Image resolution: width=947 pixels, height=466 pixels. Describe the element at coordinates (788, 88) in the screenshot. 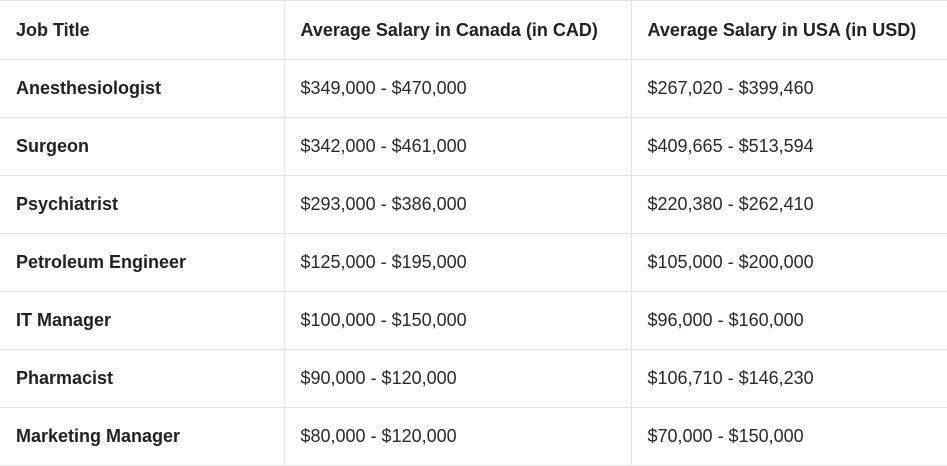

I see `salary-usa-cell: $267,020 - $399,460` at that location.